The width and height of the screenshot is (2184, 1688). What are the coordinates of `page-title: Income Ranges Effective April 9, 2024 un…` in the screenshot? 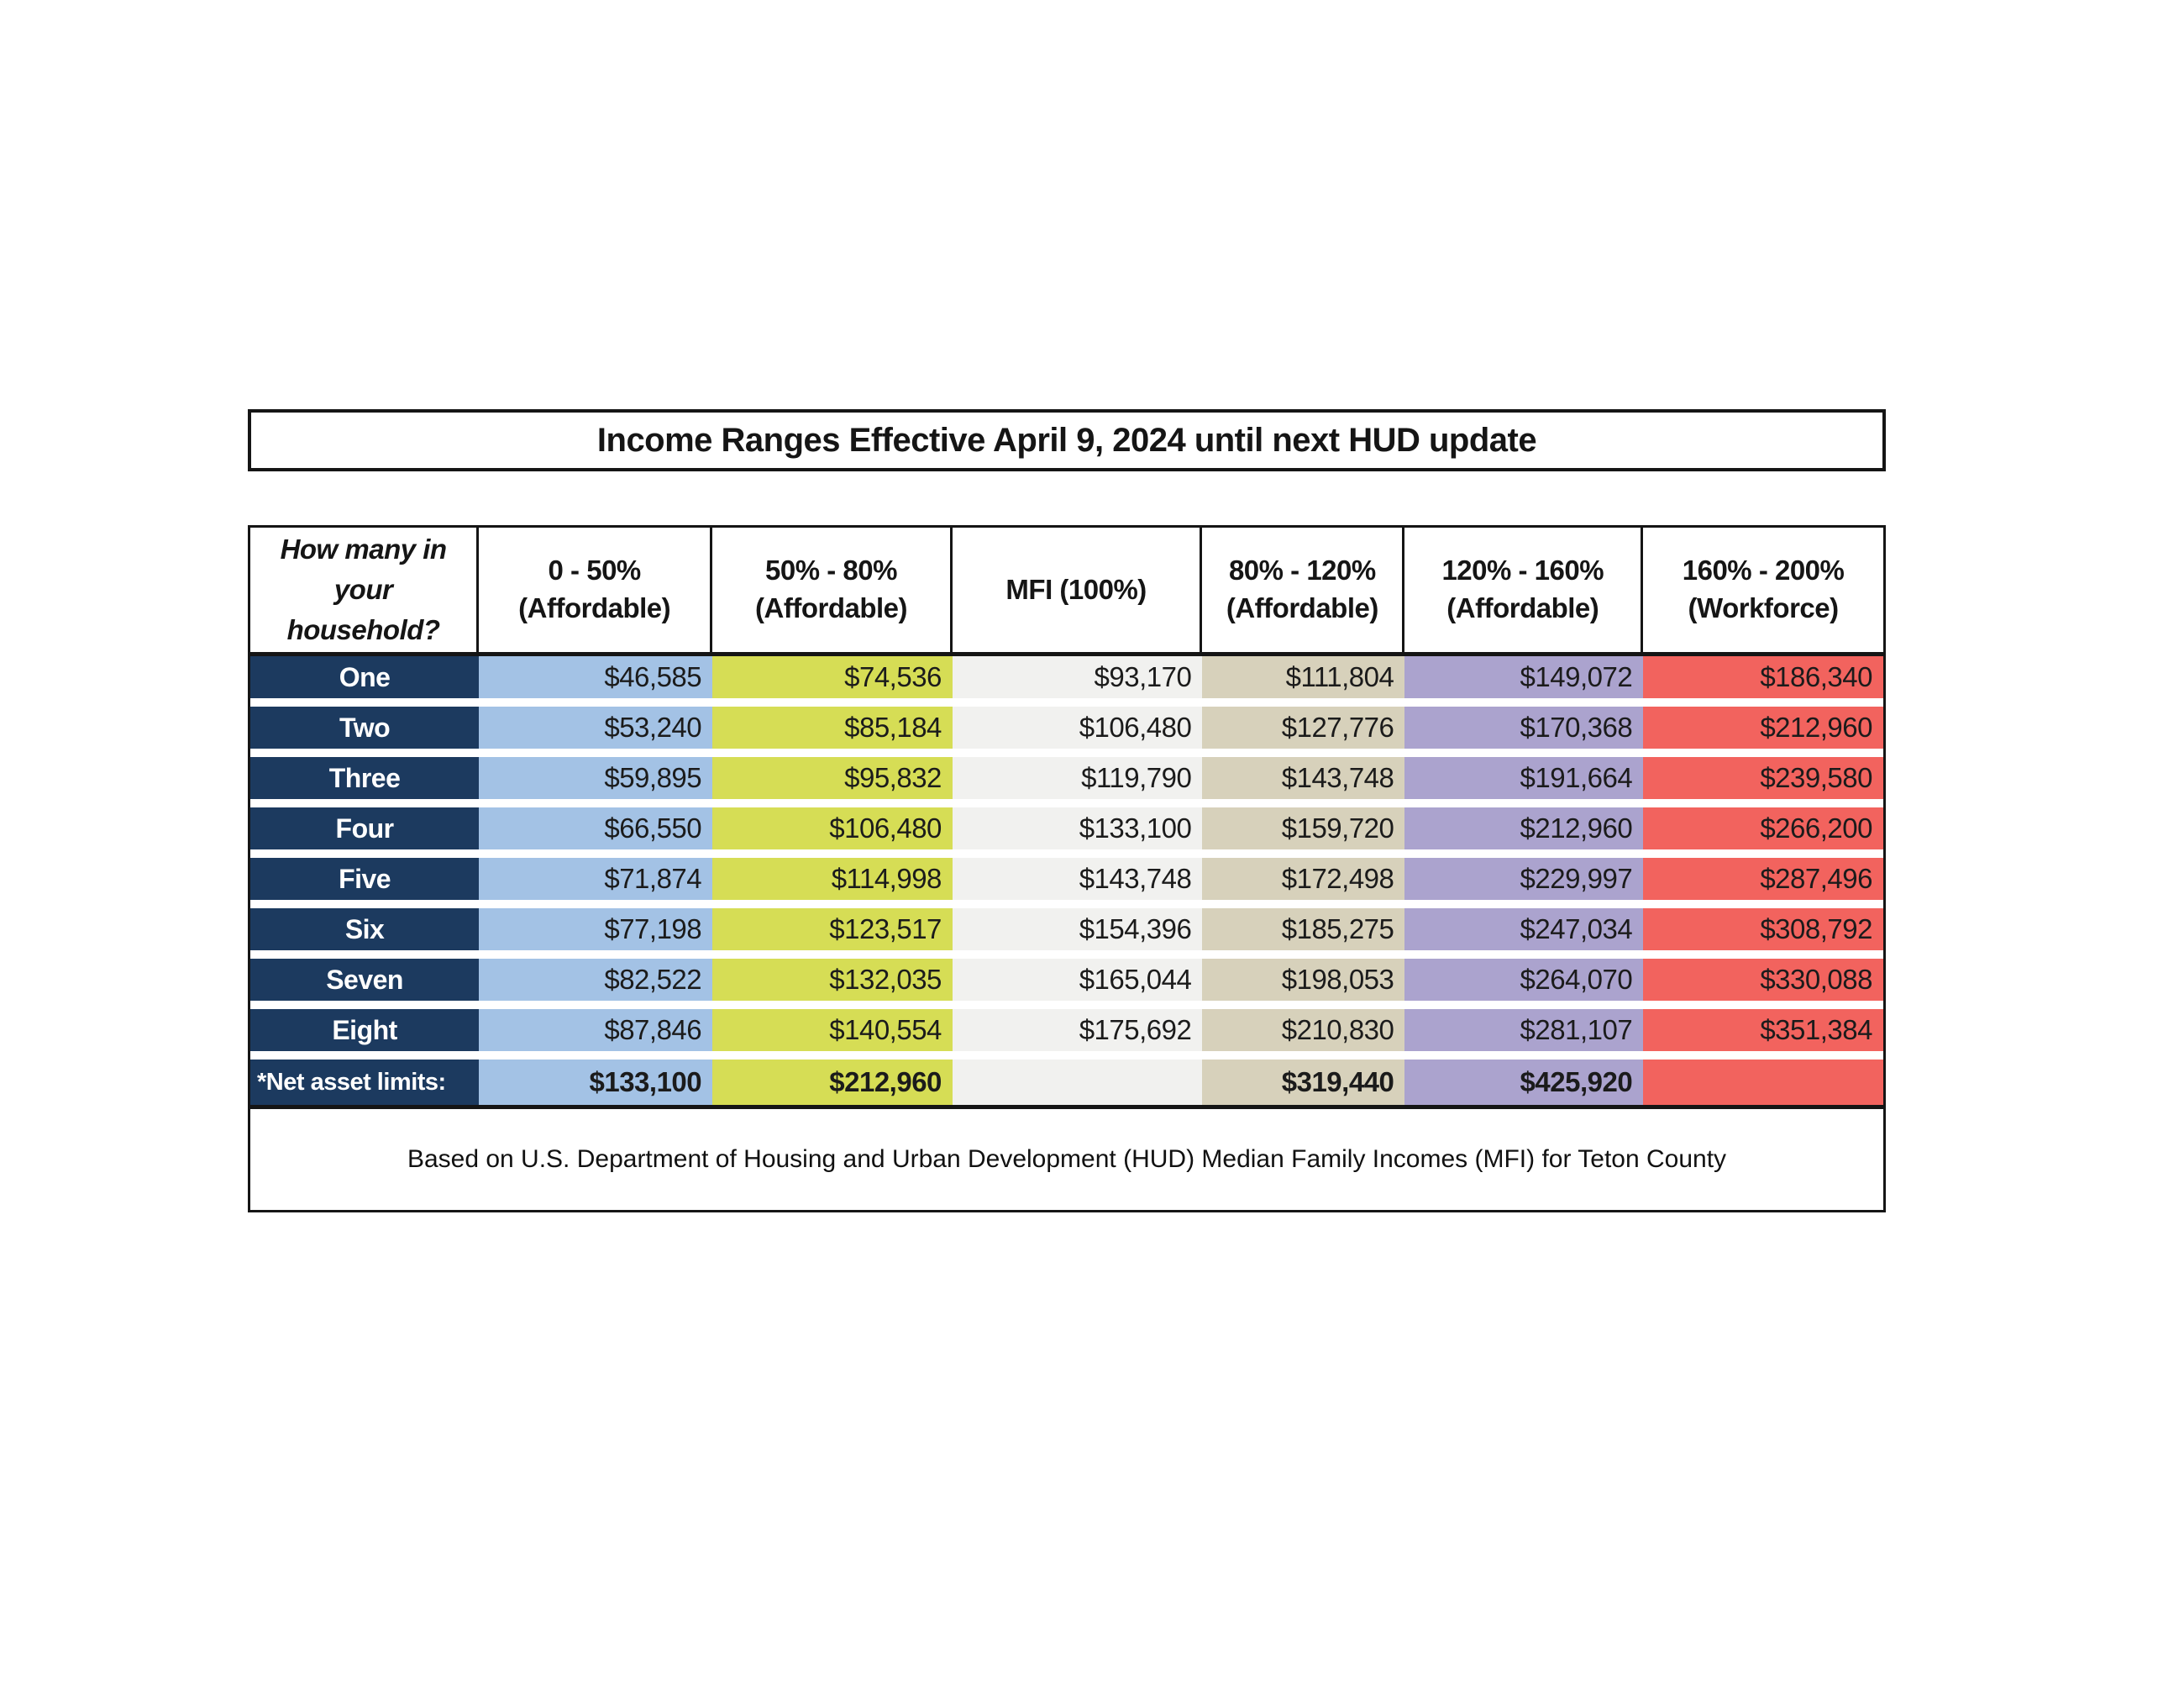 It's located at (1066, 440).